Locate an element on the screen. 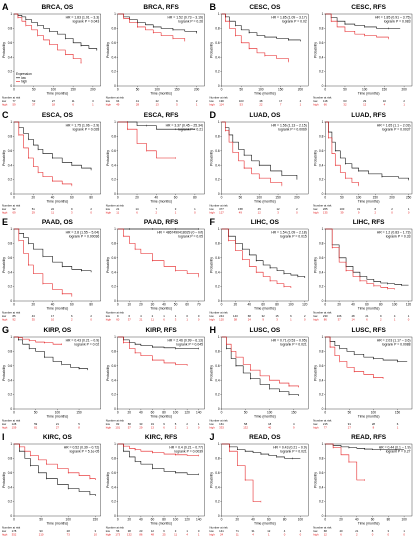 The height and width of the screenshot is (550, 415). risk-value: 45 is located at coordinates (260, 209).